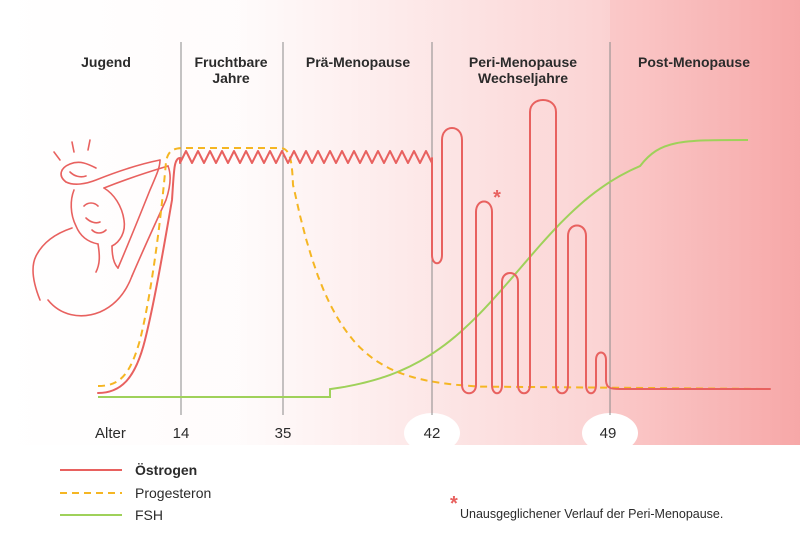 This screenshot has height=538, width=800. I want to click on phase-jugend: Jugend, so click(106, 62).